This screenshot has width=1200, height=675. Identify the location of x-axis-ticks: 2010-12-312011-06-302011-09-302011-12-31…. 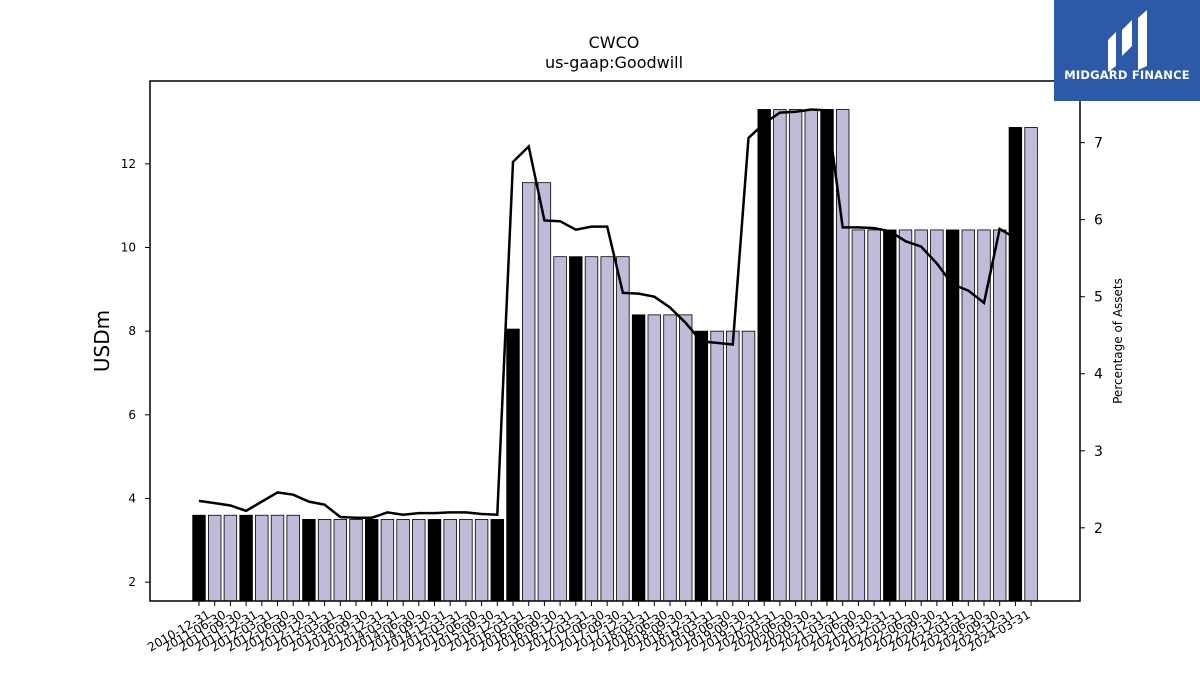
(589, 627).